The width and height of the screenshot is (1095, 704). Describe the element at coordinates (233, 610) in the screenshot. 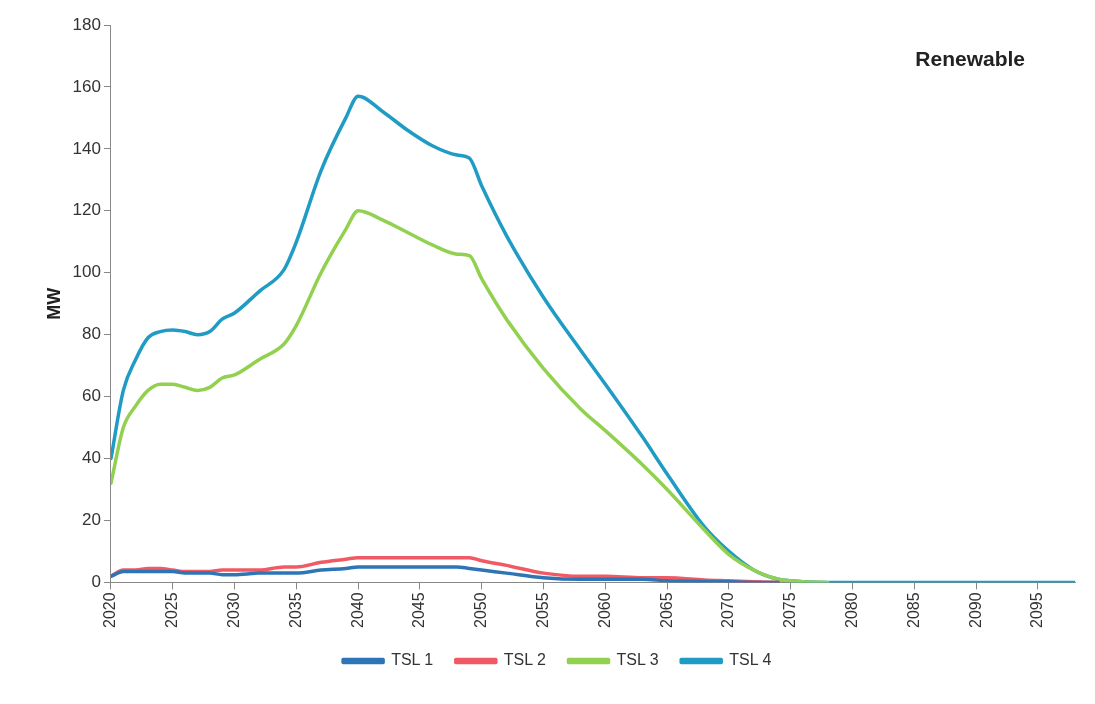

I see `x-tick-label: 2030` at that location.